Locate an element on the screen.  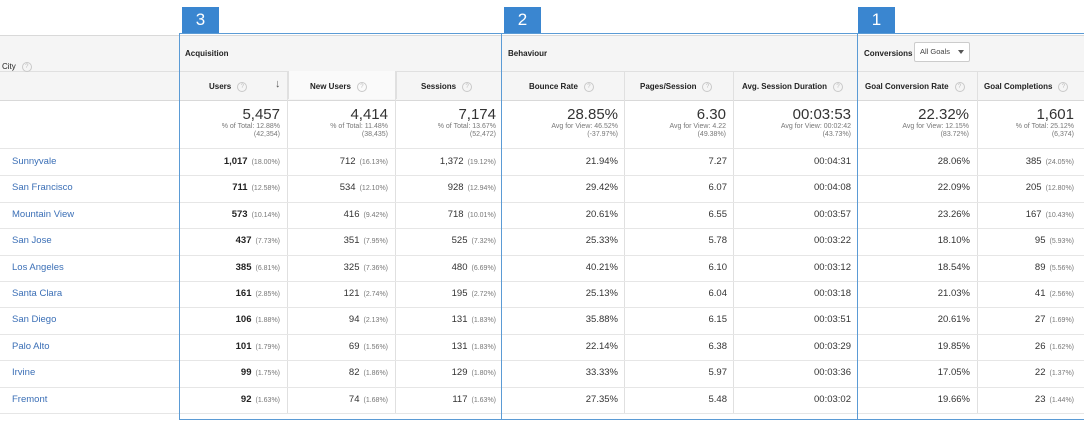
conv-cell: 21.03% is located at coordinates (954, 293).